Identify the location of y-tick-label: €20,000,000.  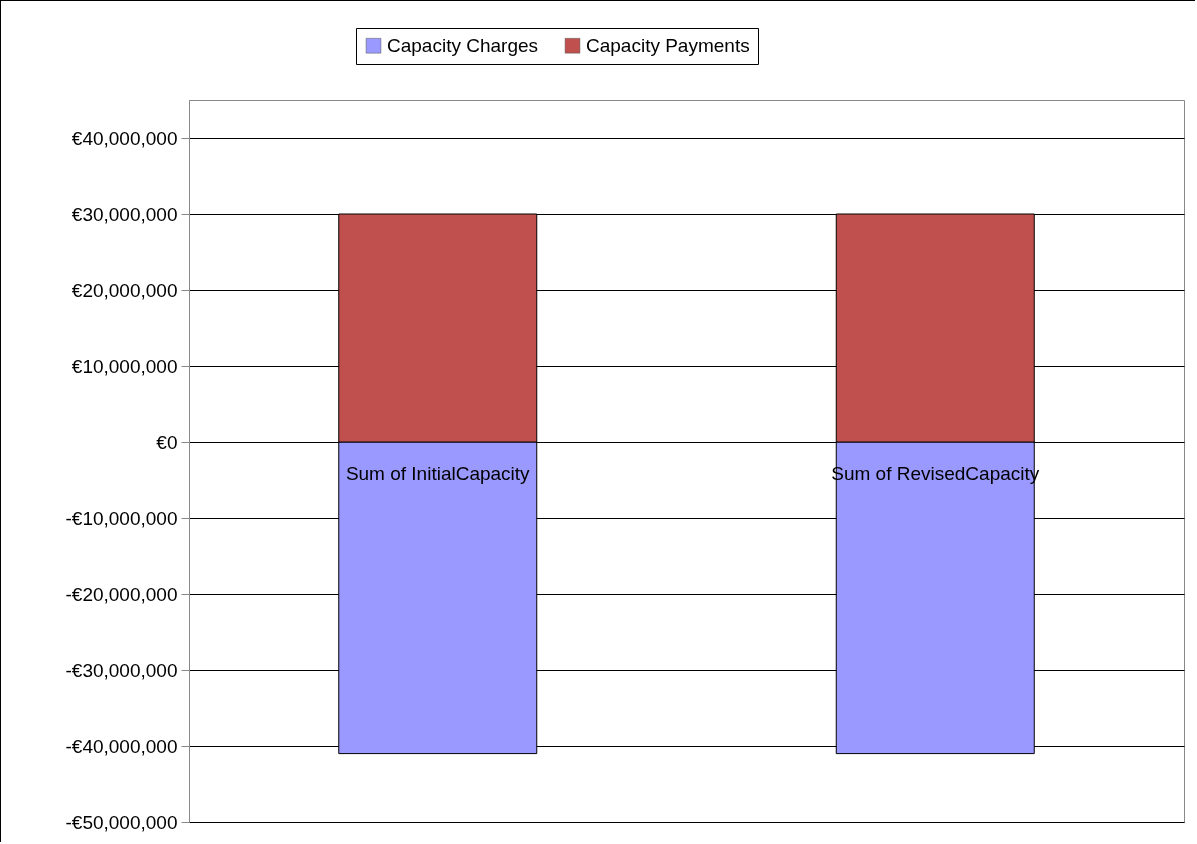
(124, 290).